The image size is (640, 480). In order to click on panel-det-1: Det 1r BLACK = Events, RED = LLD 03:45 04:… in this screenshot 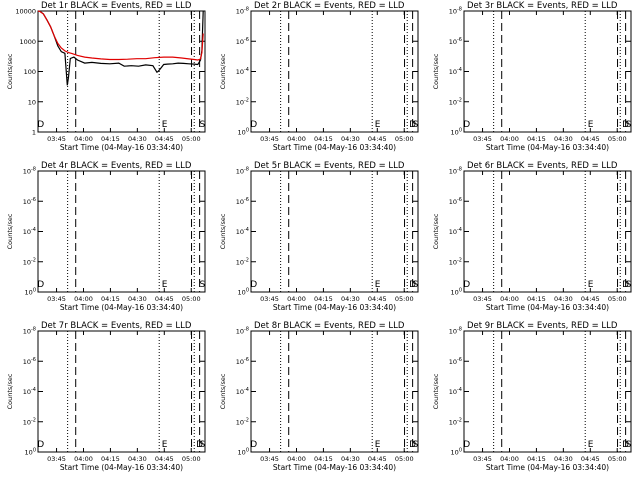, I will do `click(106, 76)`.